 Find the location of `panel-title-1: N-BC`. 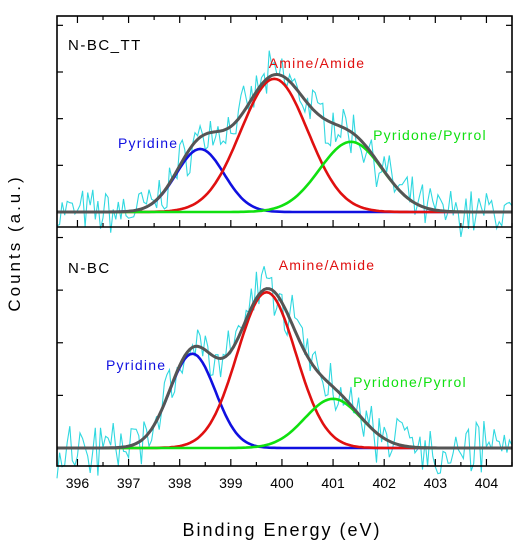

panel-title-1: N-BC is located at coordinates (89, 268).